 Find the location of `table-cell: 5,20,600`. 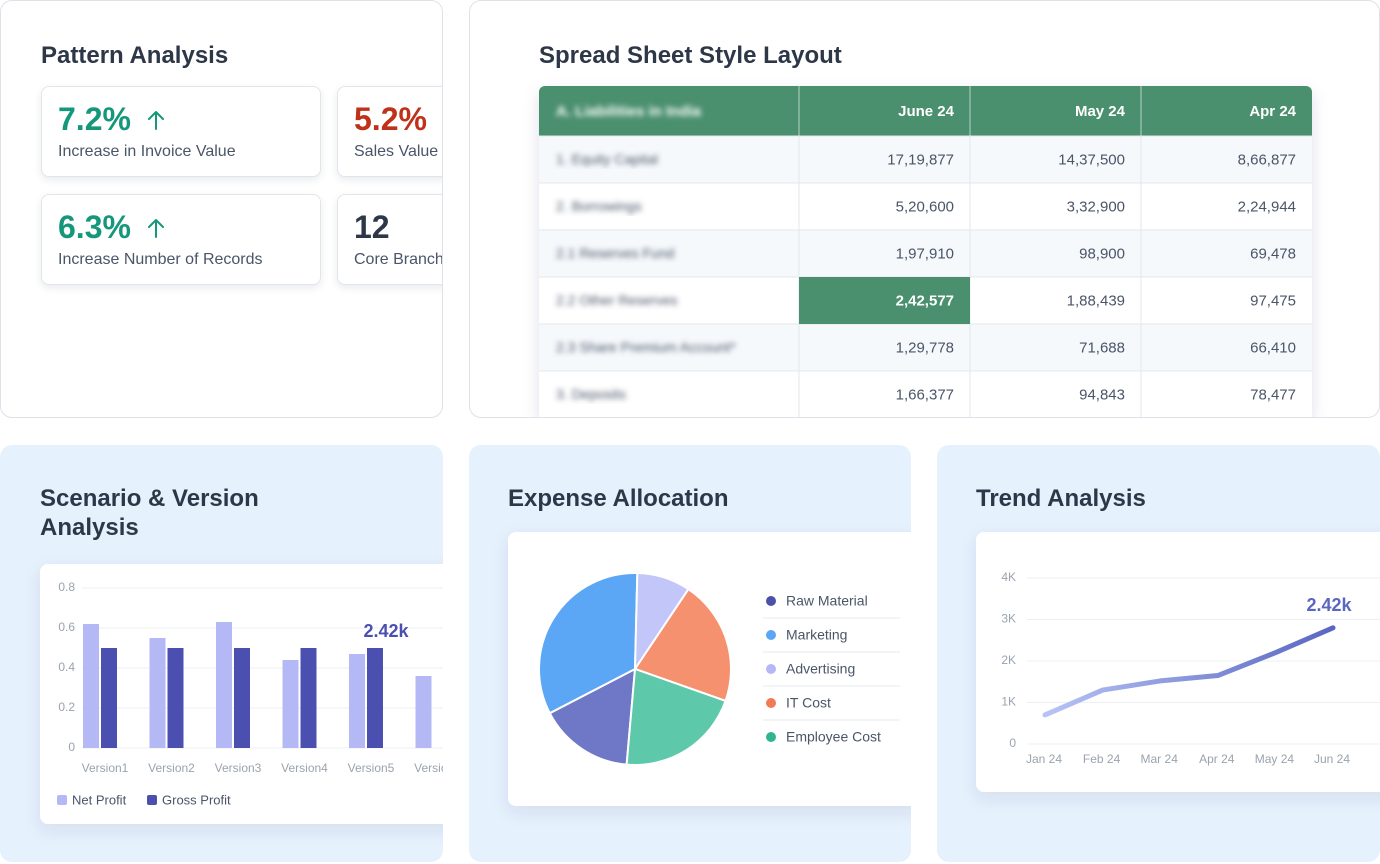

table-cell: 5,20,600 is located at coordinates (925, 206).